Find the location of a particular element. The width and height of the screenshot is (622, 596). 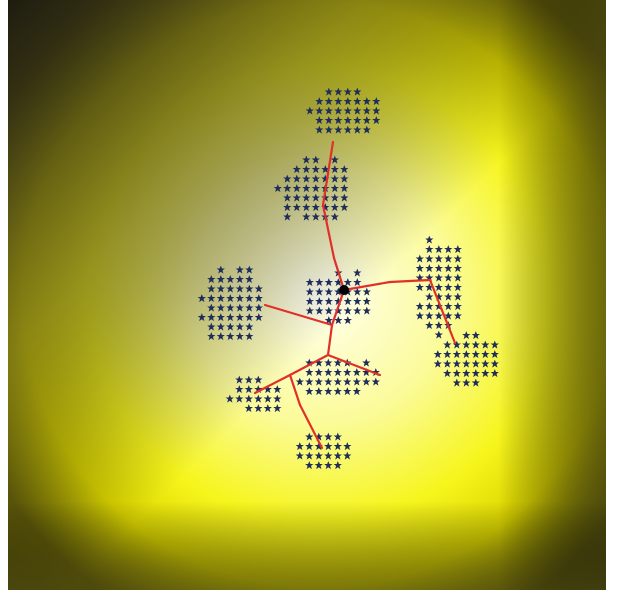

tree-root-layer is located at coordinates (344, 290).